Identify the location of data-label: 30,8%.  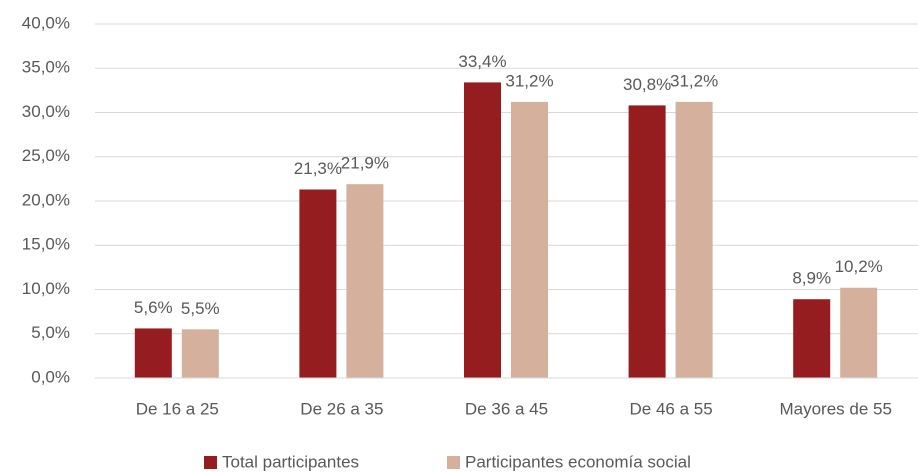
(647, 84).